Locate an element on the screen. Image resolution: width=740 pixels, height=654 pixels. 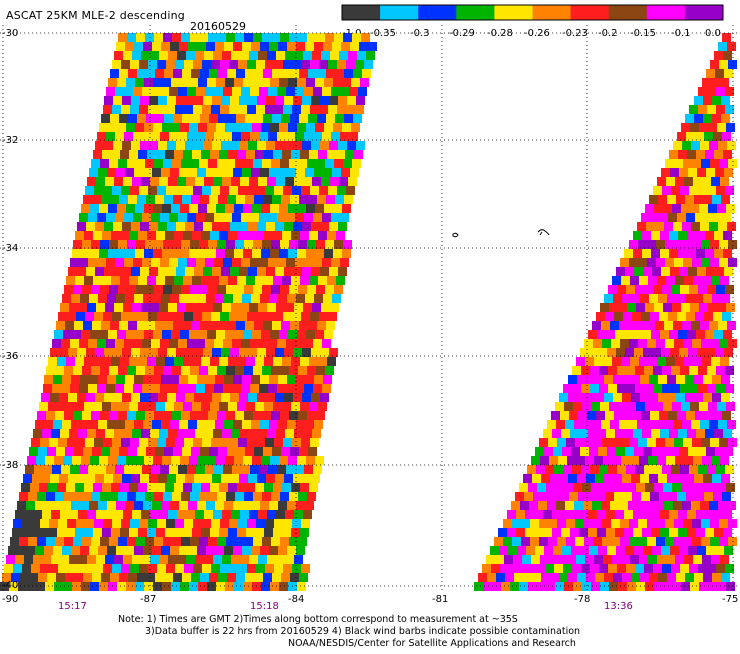
lon-tick-label: -75 is located at coordinates (730, 599).